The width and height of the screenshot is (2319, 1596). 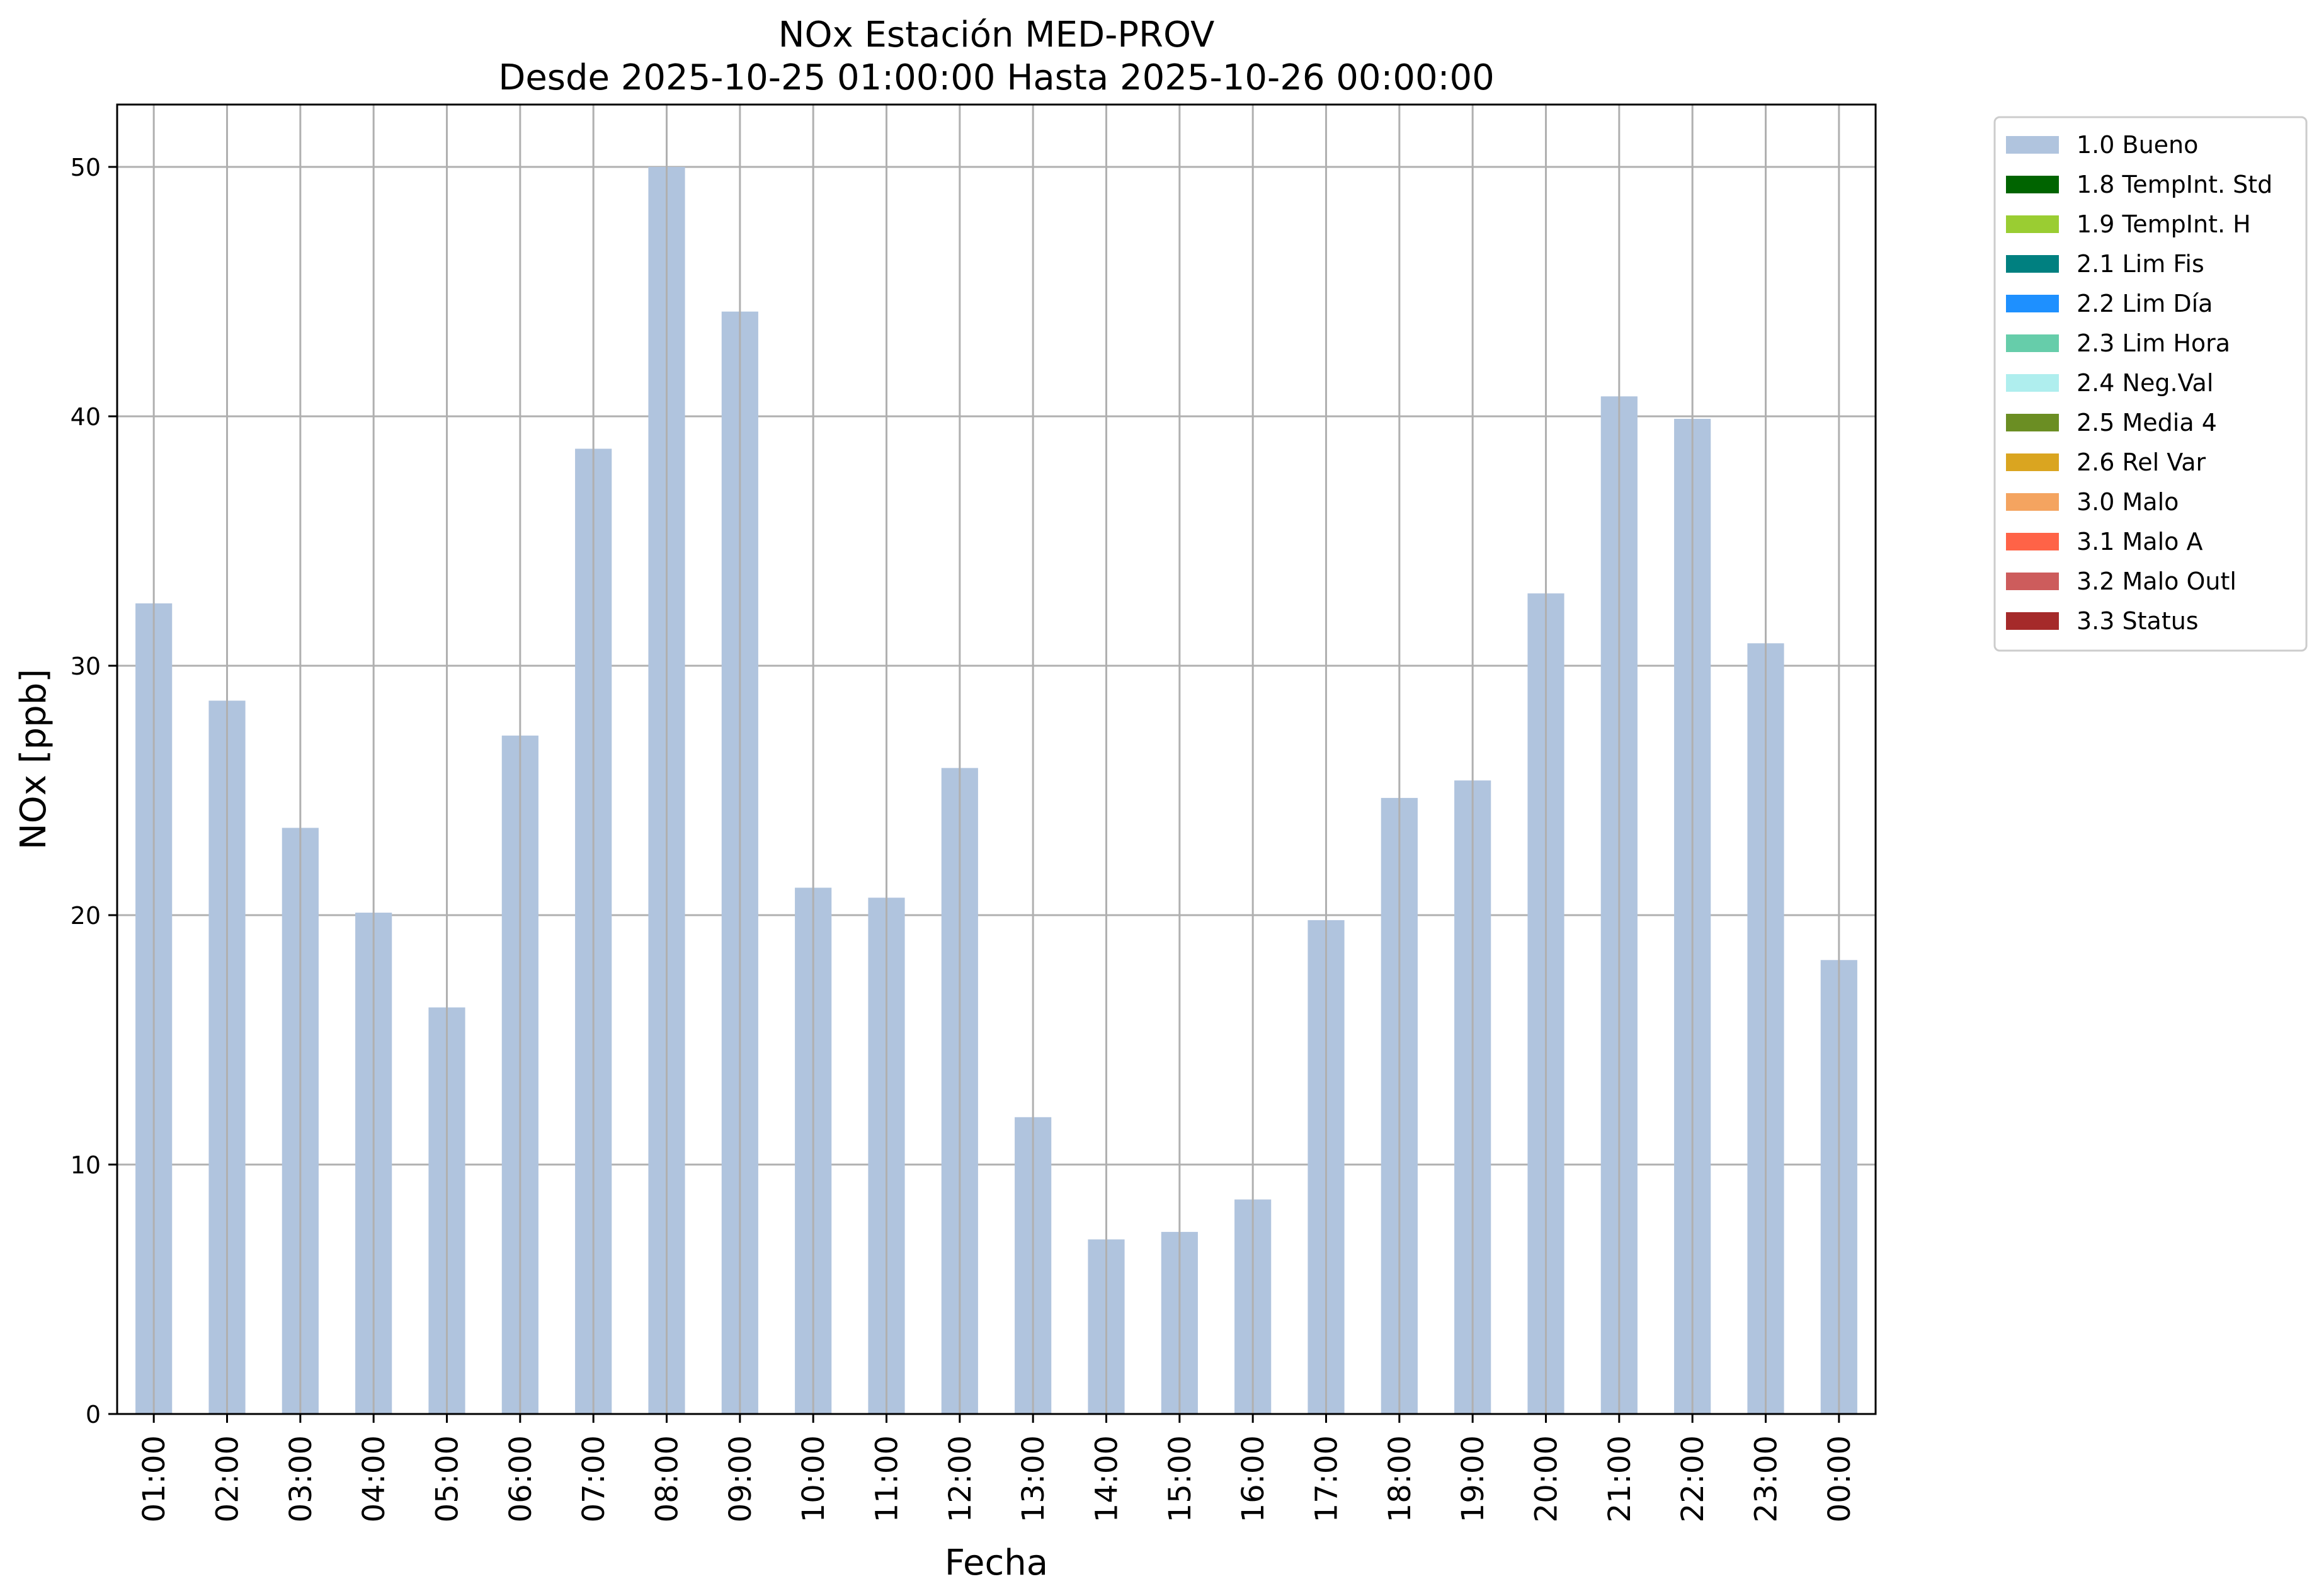 I want to click on x-tick-label: 09:00, so click(x=740, y=1478).